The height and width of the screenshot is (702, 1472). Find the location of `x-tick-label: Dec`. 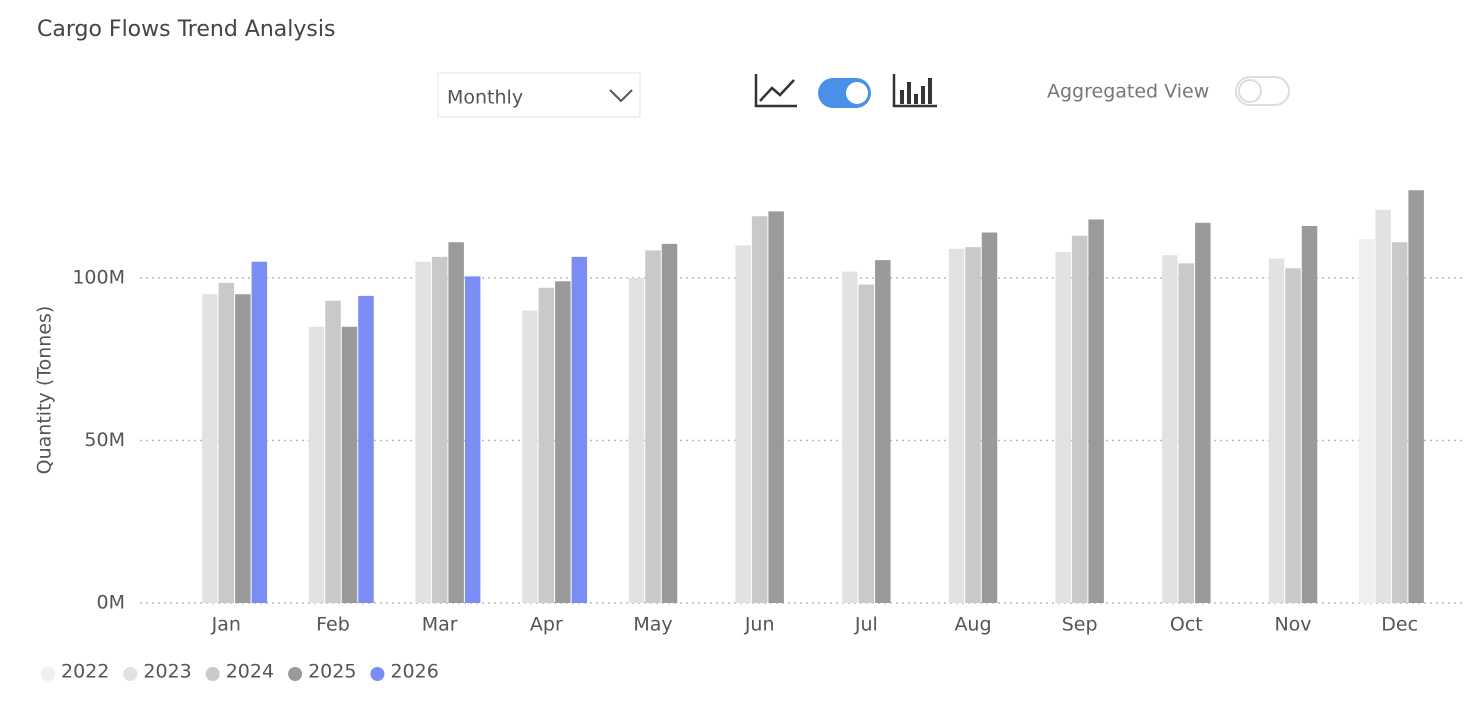

x-tick-label: Dec is located at coordinates (1399, 625).